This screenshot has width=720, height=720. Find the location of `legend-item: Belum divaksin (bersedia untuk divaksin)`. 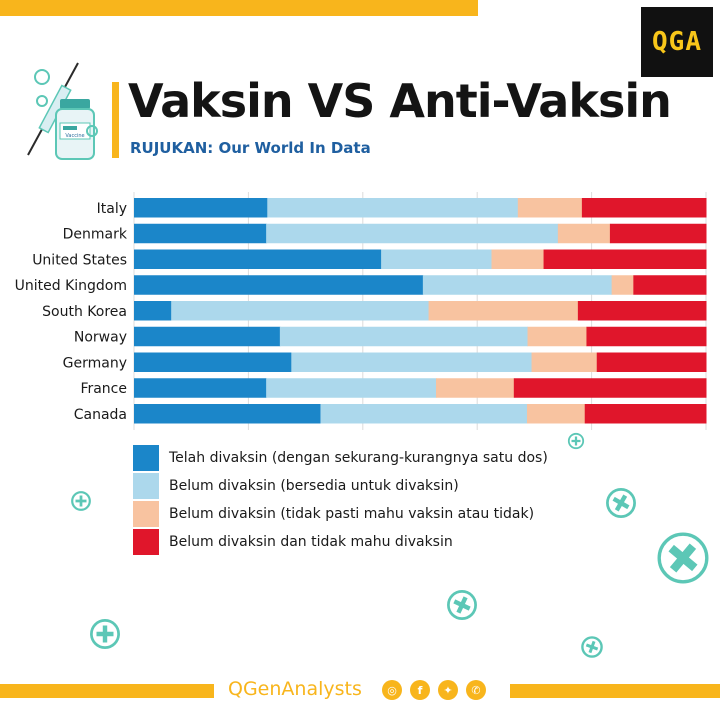

legend-item: Belum divaksin (bersedia untuk divaksin) is located at coordinates (340, 486).